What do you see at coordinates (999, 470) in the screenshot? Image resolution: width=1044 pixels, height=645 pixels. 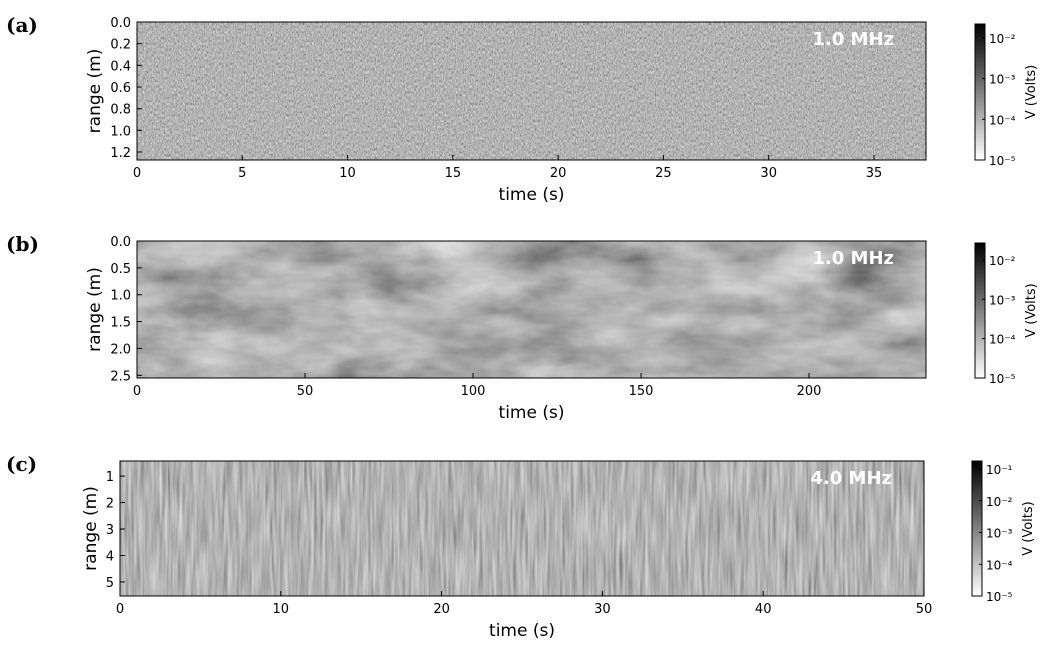 I see `colorbar-tick-label: 10⁻¹` at bounding box center [999, 470].